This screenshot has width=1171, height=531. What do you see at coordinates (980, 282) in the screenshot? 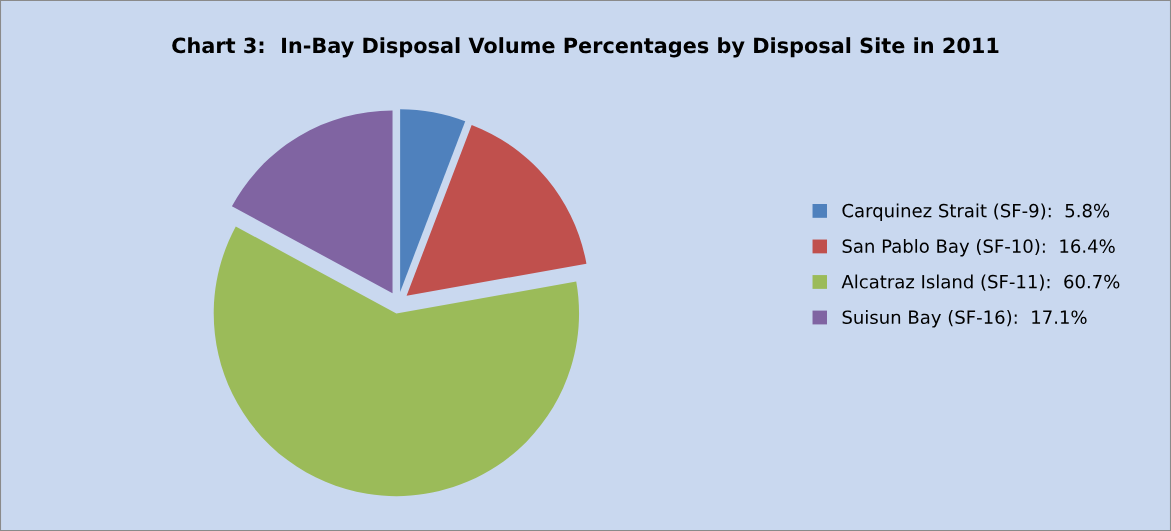
I see `legend-label: Alcatraz Island (SF-11): 60.7%` at bounding box center [980, 282].